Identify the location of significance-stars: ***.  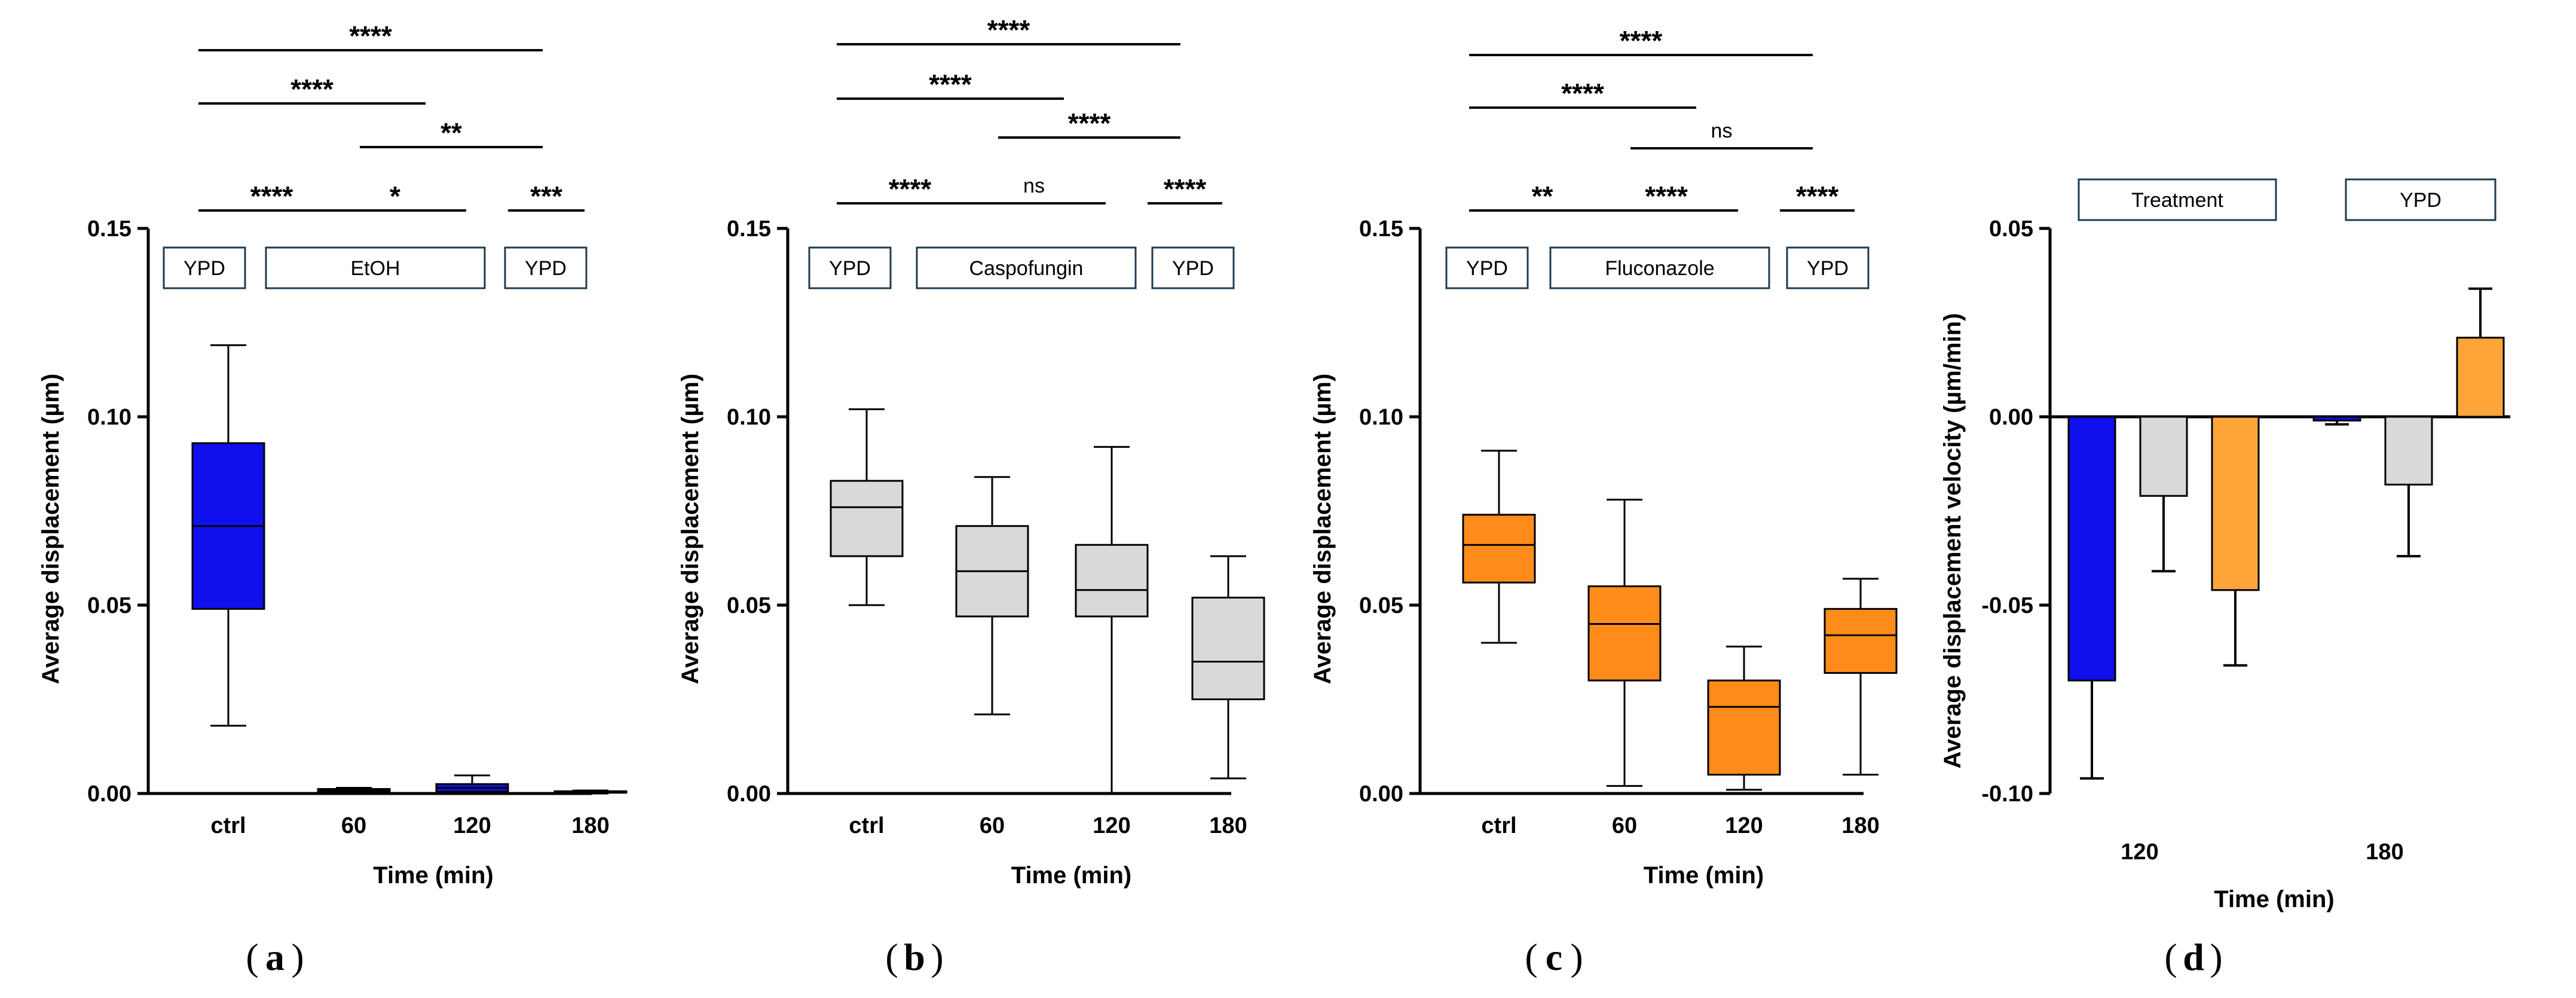
(546, 196).